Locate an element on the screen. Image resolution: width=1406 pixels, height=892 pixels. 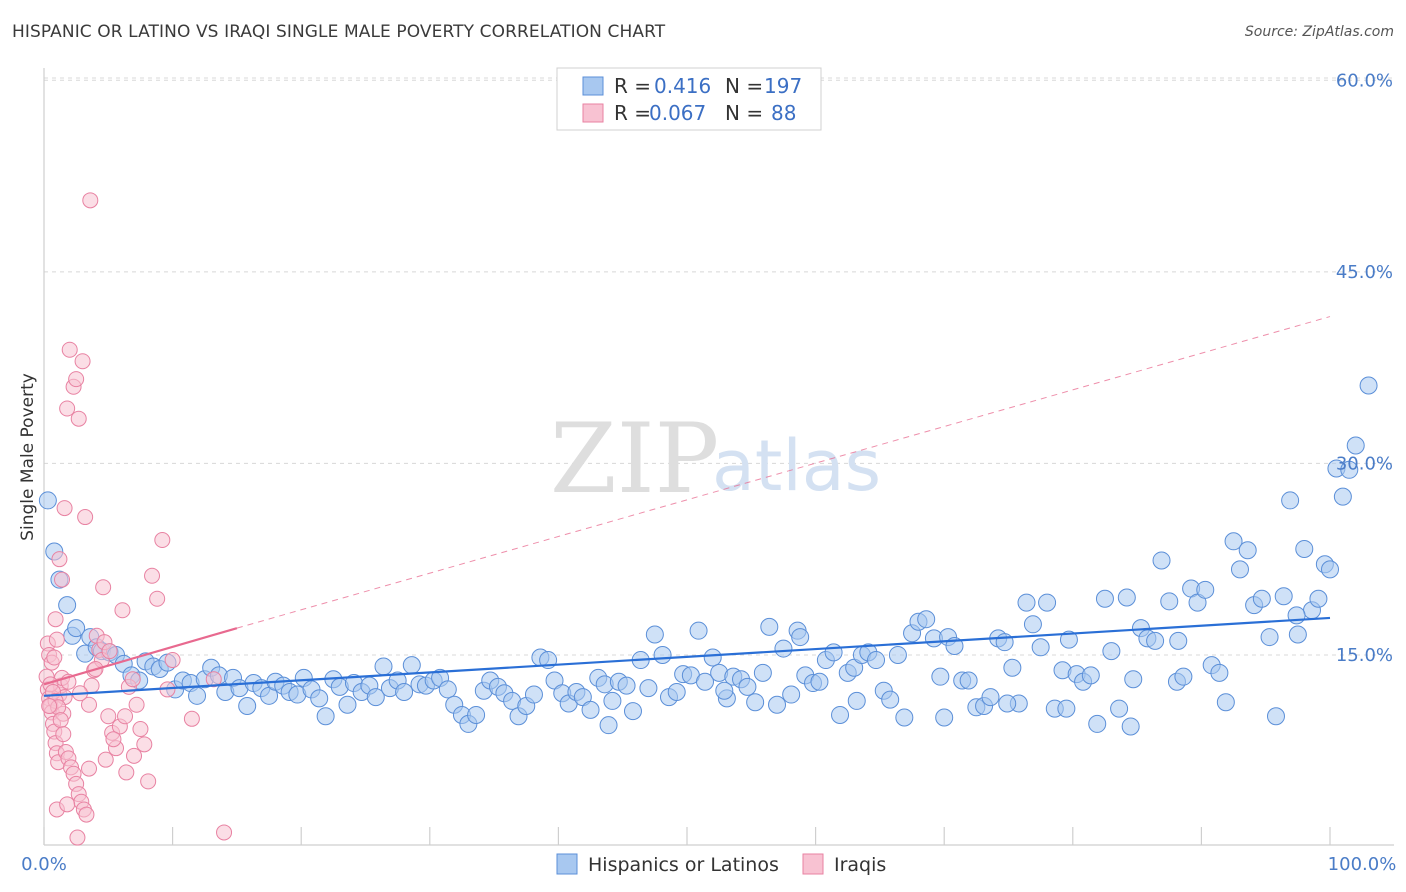
source-label: Source: ZipAtlas.com is located at coordinates (1319, 32).